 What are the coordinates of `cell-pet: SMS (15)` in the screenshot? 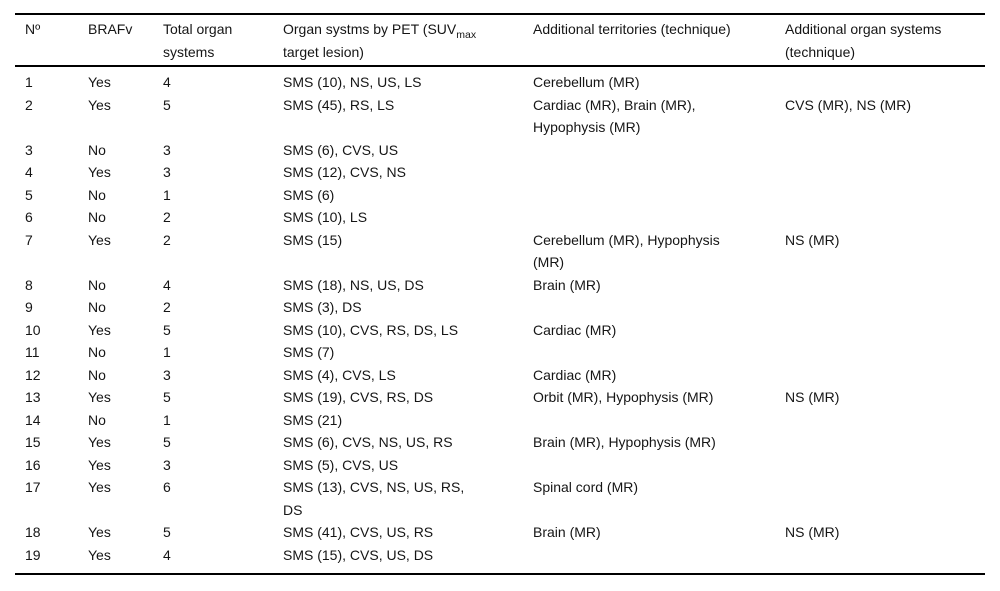 It's located at (313, 239).